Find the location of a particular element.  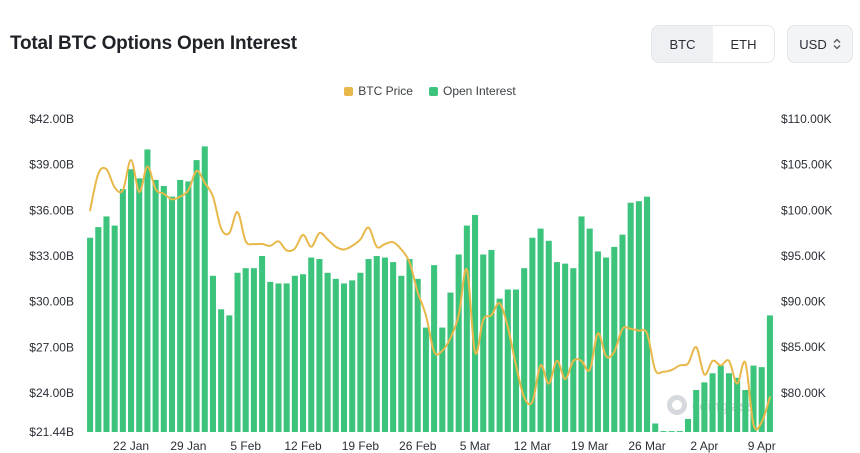

currency-select: USD is located at coordinates (820, 44).